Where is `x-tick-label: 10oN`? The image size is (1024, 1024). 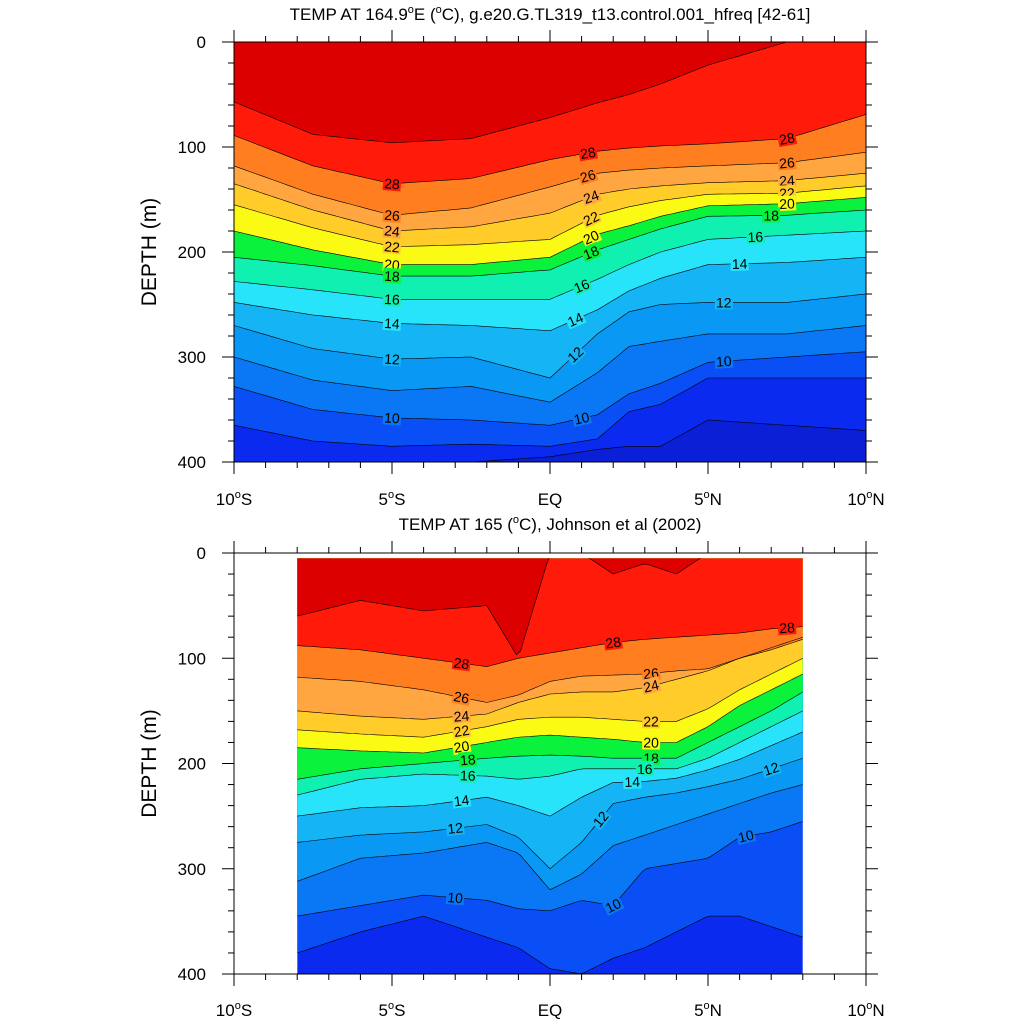
x-tick-label: 10oN is located at coordinates (865, 1010).